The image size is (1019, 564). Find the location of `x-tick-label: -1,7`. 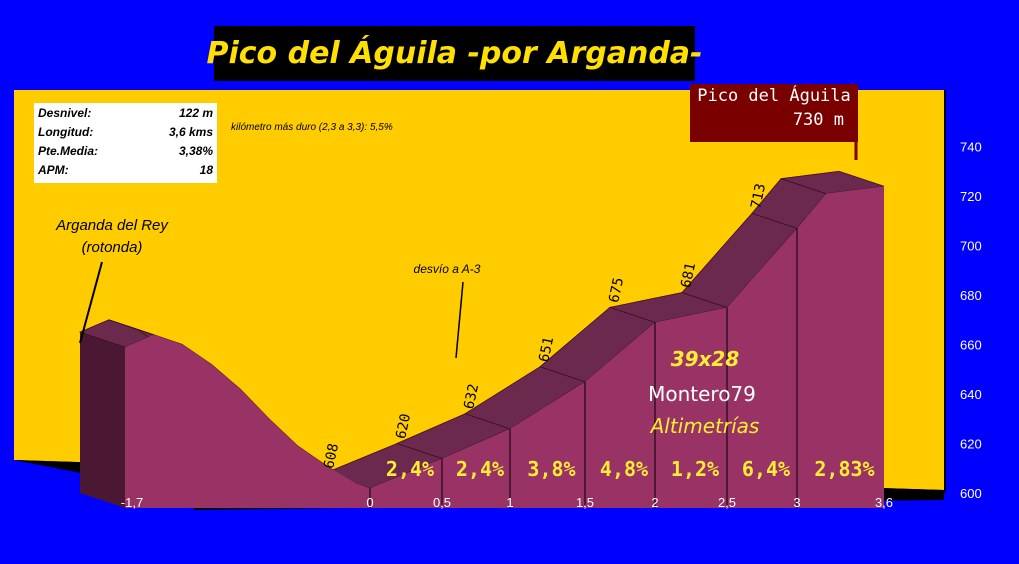

x-tick-label: -1,7 is located at coordinates (132, 502).